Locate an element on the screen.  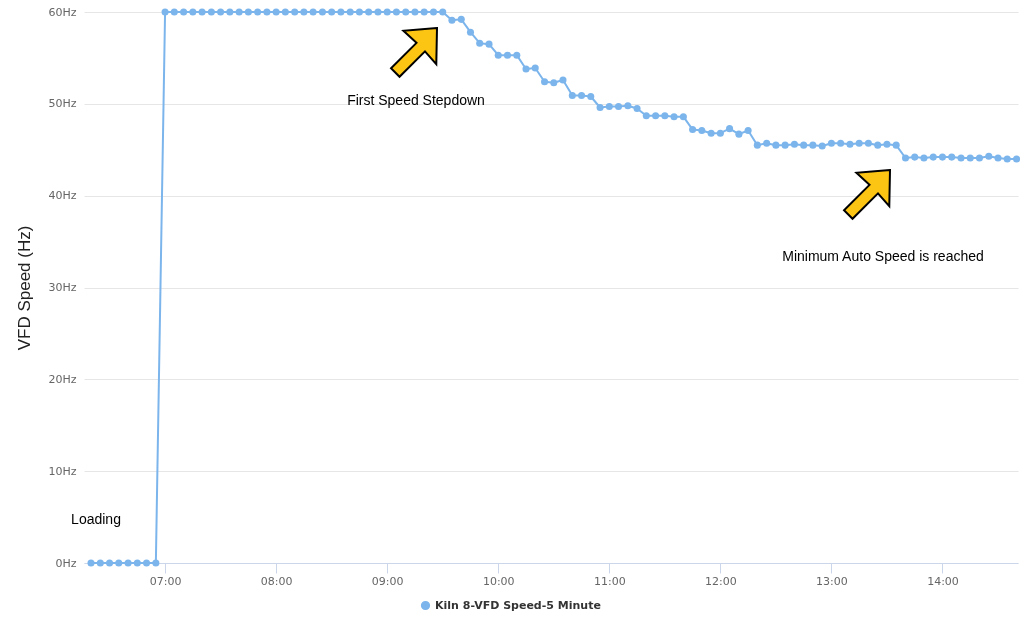
y-tick-label: 40Hz is located at coordinates (62, 196).